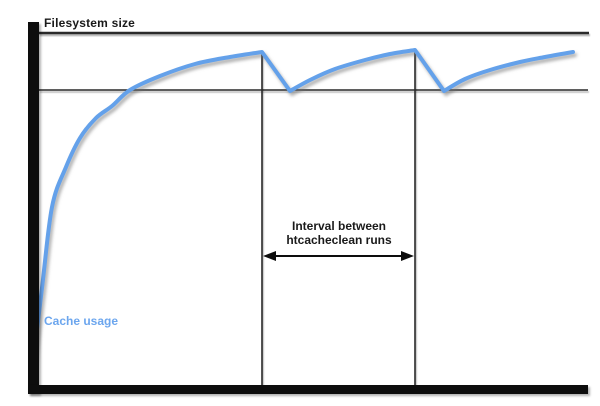  Describe the element at coordinates (90, 23) in the screenshot. I see `filesystem-size-label: Filesystem size` at that location.